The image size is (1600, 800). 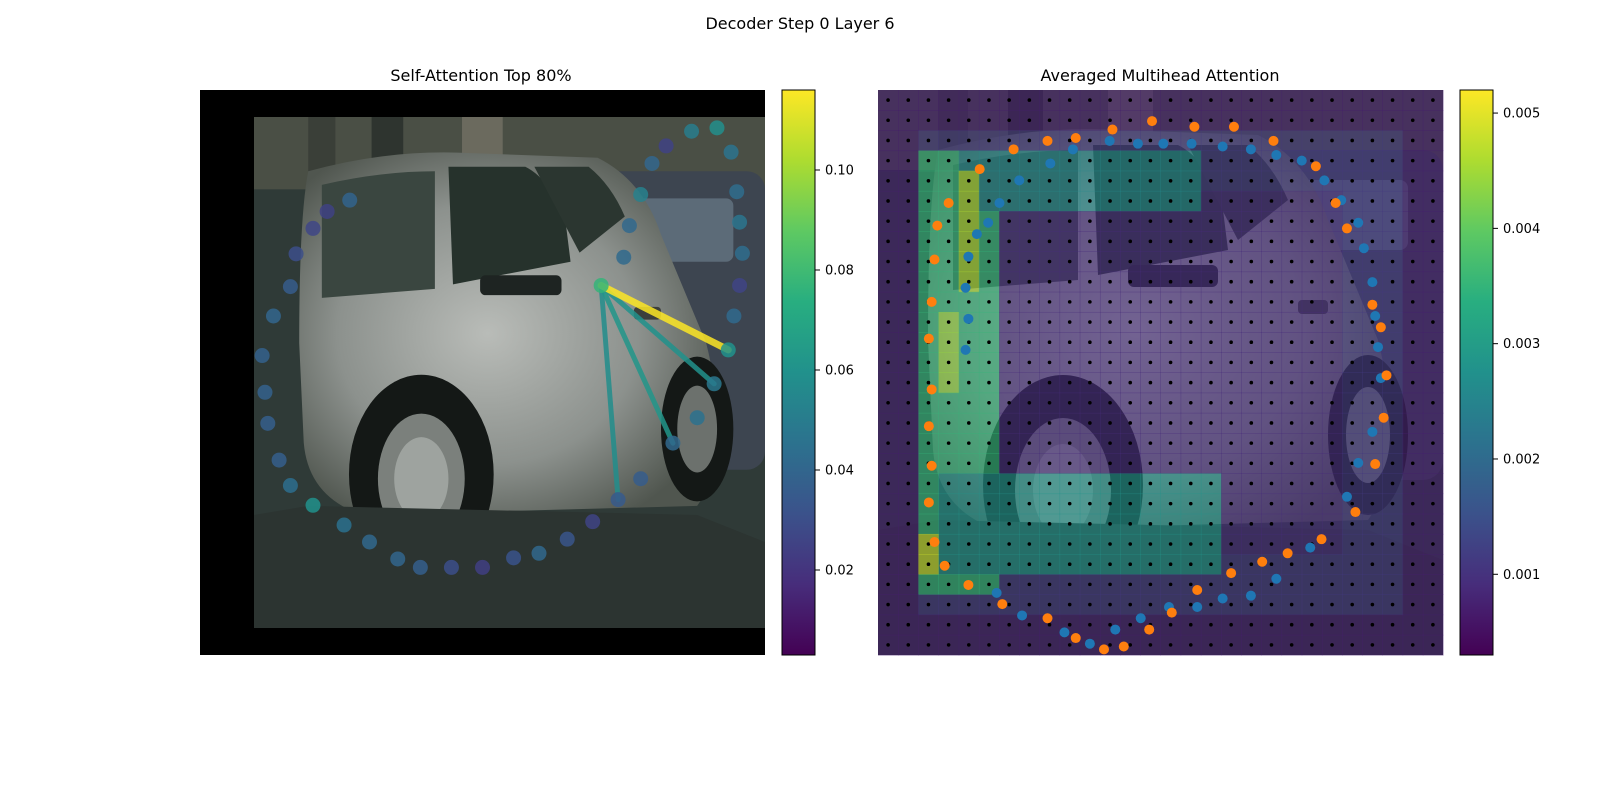 I want to click on attention-links-layer, so click(x=664, y=392).